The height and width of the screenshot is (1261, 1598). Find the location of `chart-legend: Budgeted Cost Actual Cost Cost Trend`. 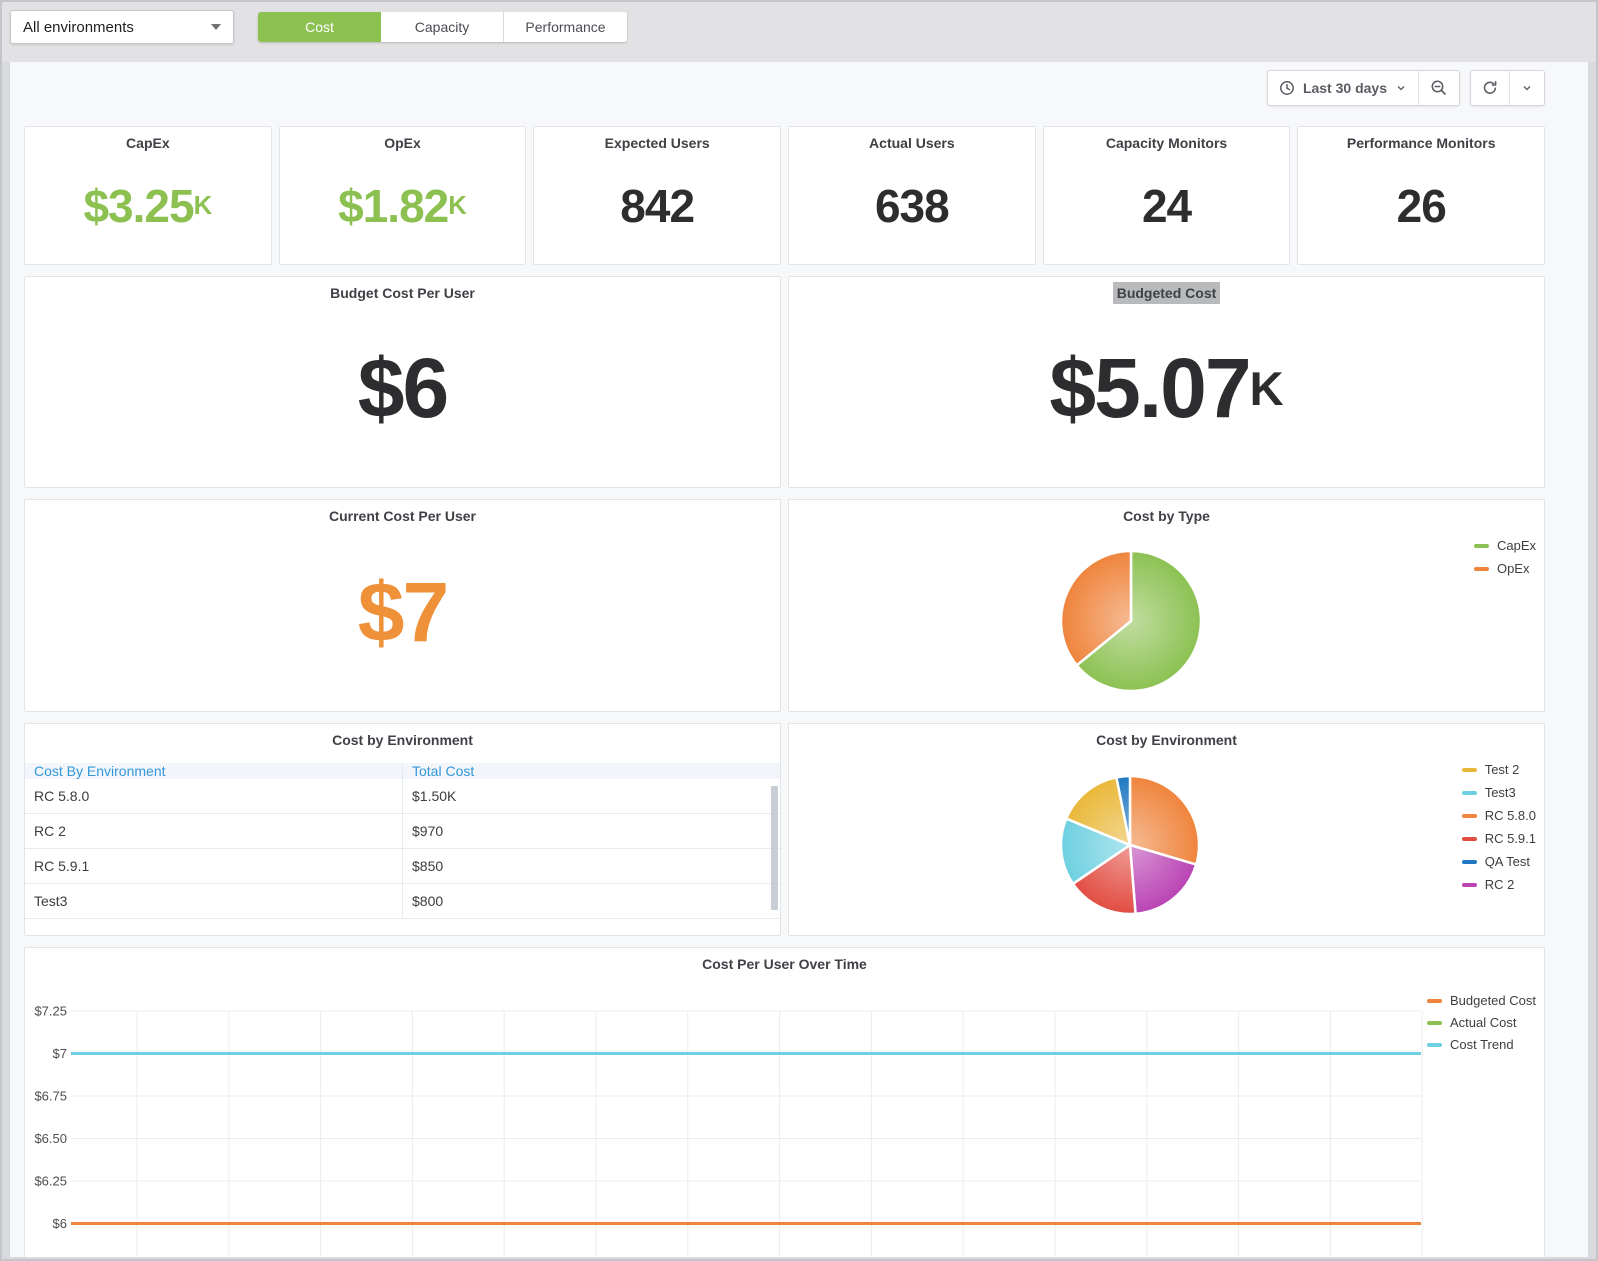

chart-legend: Budgeted Cost Actual Cost Cost Trend is located at coordinates (1481, 1022).